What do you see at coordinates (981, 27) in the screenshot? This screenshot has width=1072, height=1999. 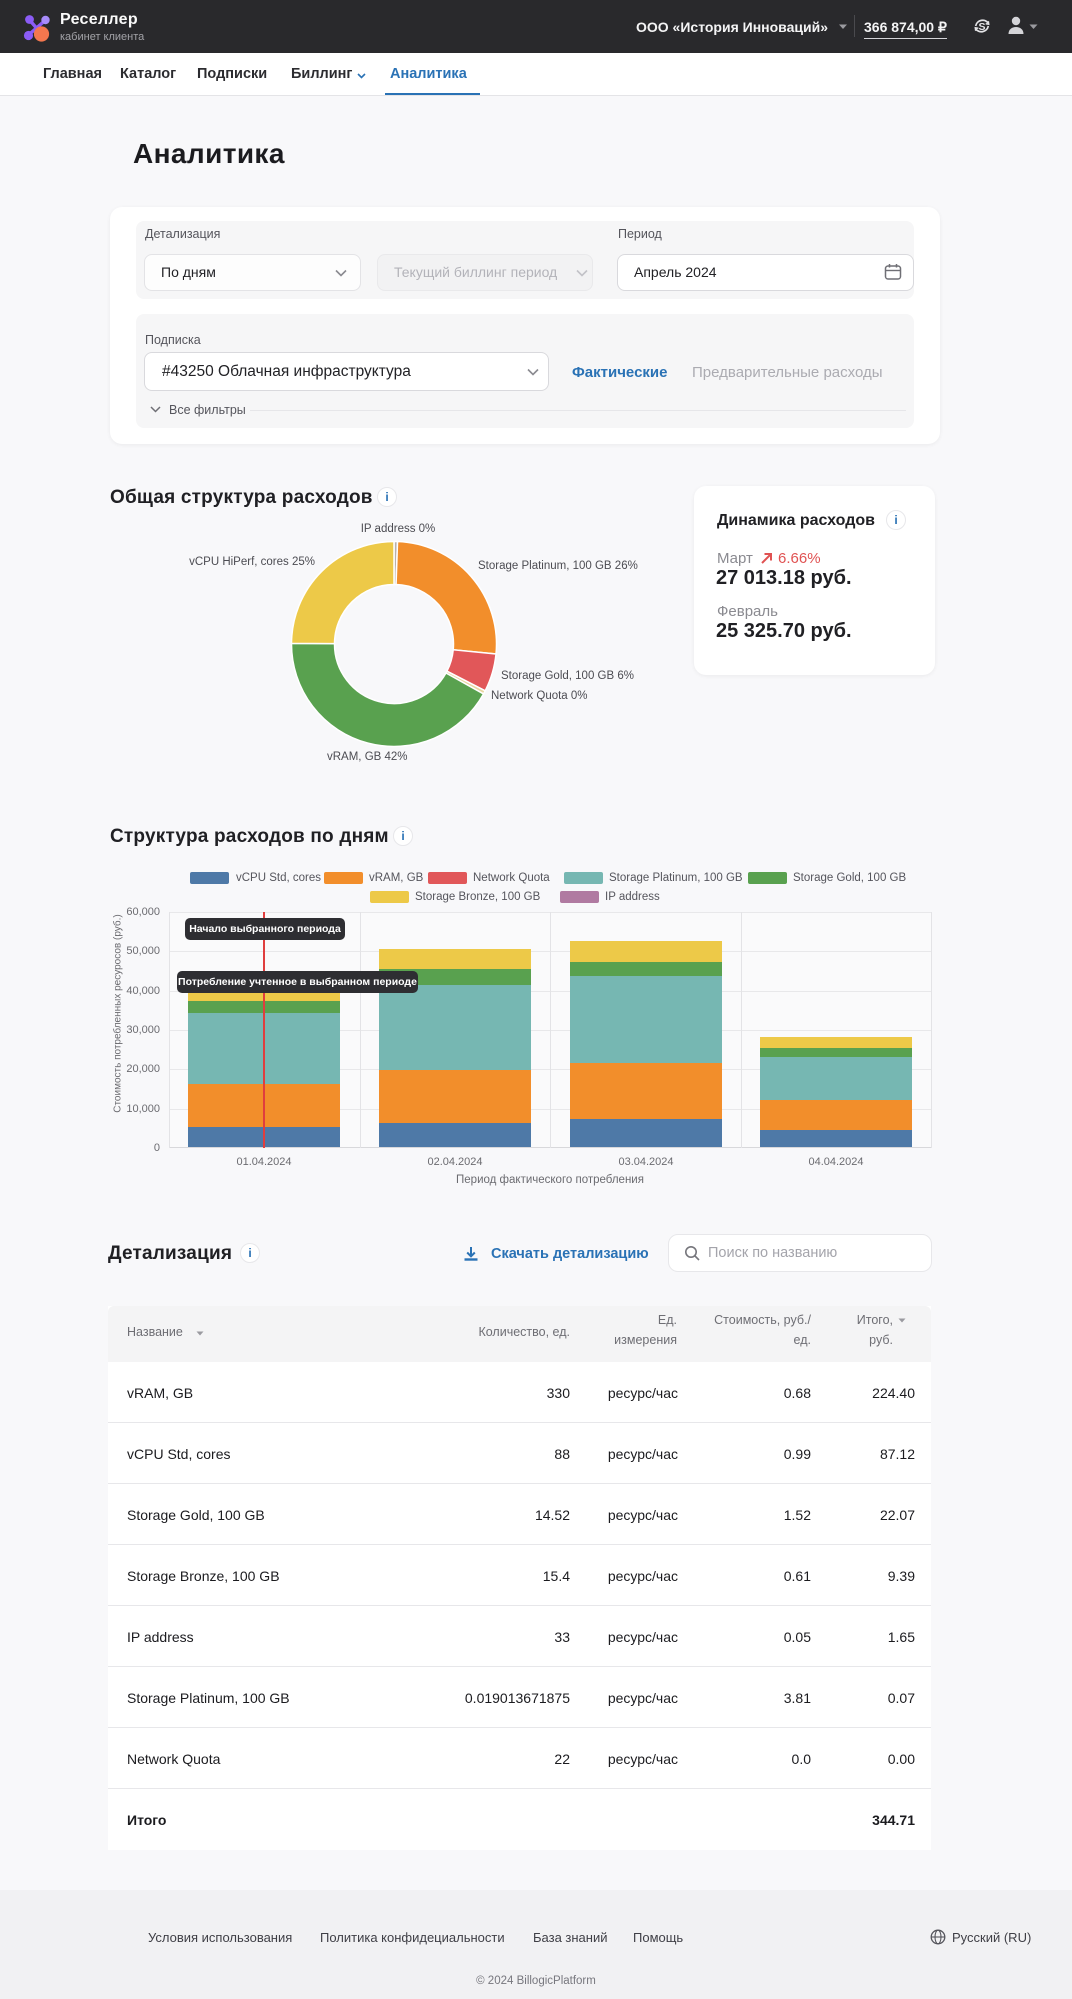 I see `svg-text: S` at bounding box center [981, 27].